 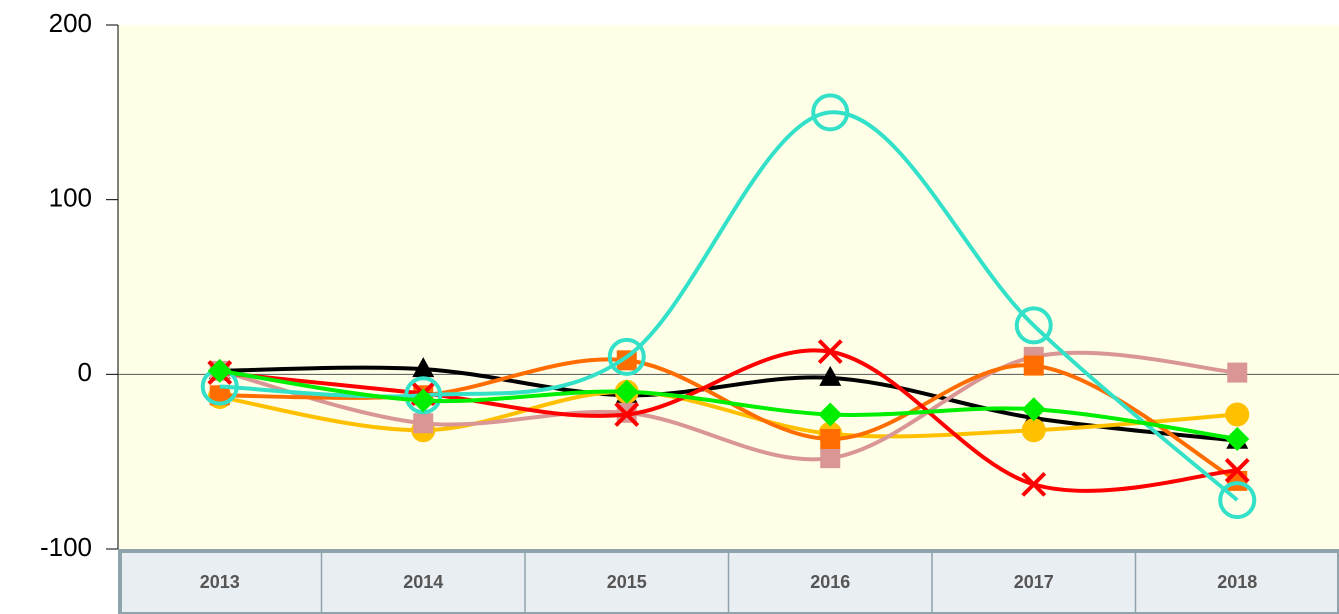 I want to click on x-tick-label: 2017, so click(x=1034, y=582).